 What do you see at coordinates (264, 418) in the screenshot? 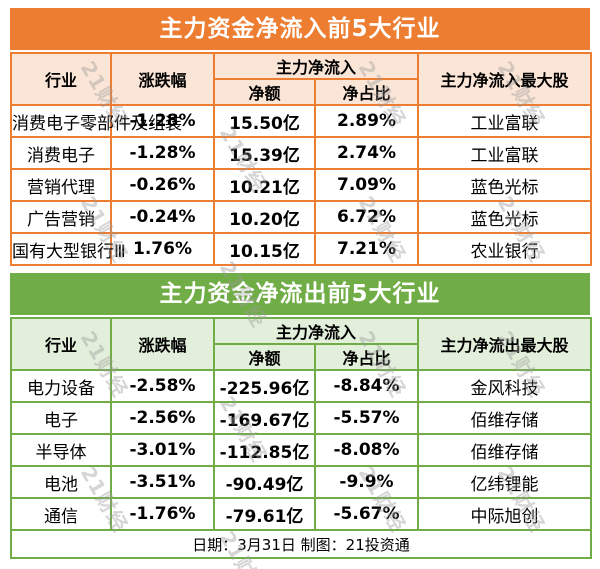
I see `net-amount-cell: -169.67亿` at bounding box center [264, 418].